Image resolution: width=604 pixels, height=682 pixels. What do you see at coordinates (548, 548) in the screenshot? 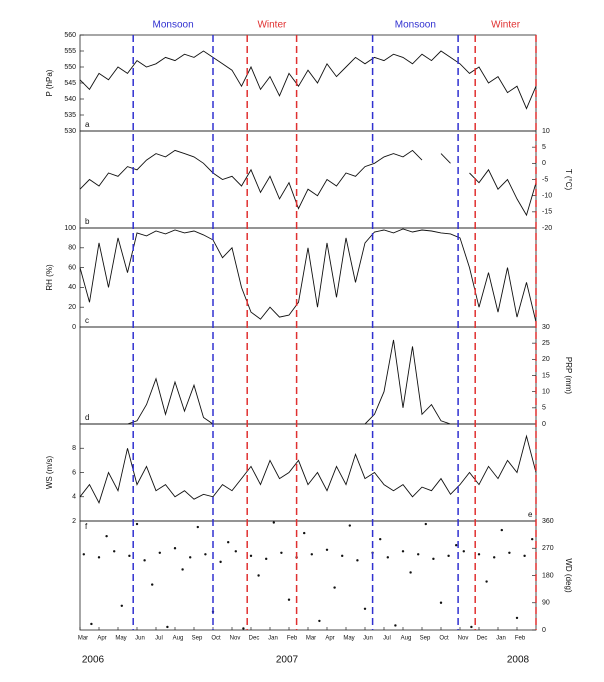
I see `y-tick-label: 270` at bounding box center [548, 548].